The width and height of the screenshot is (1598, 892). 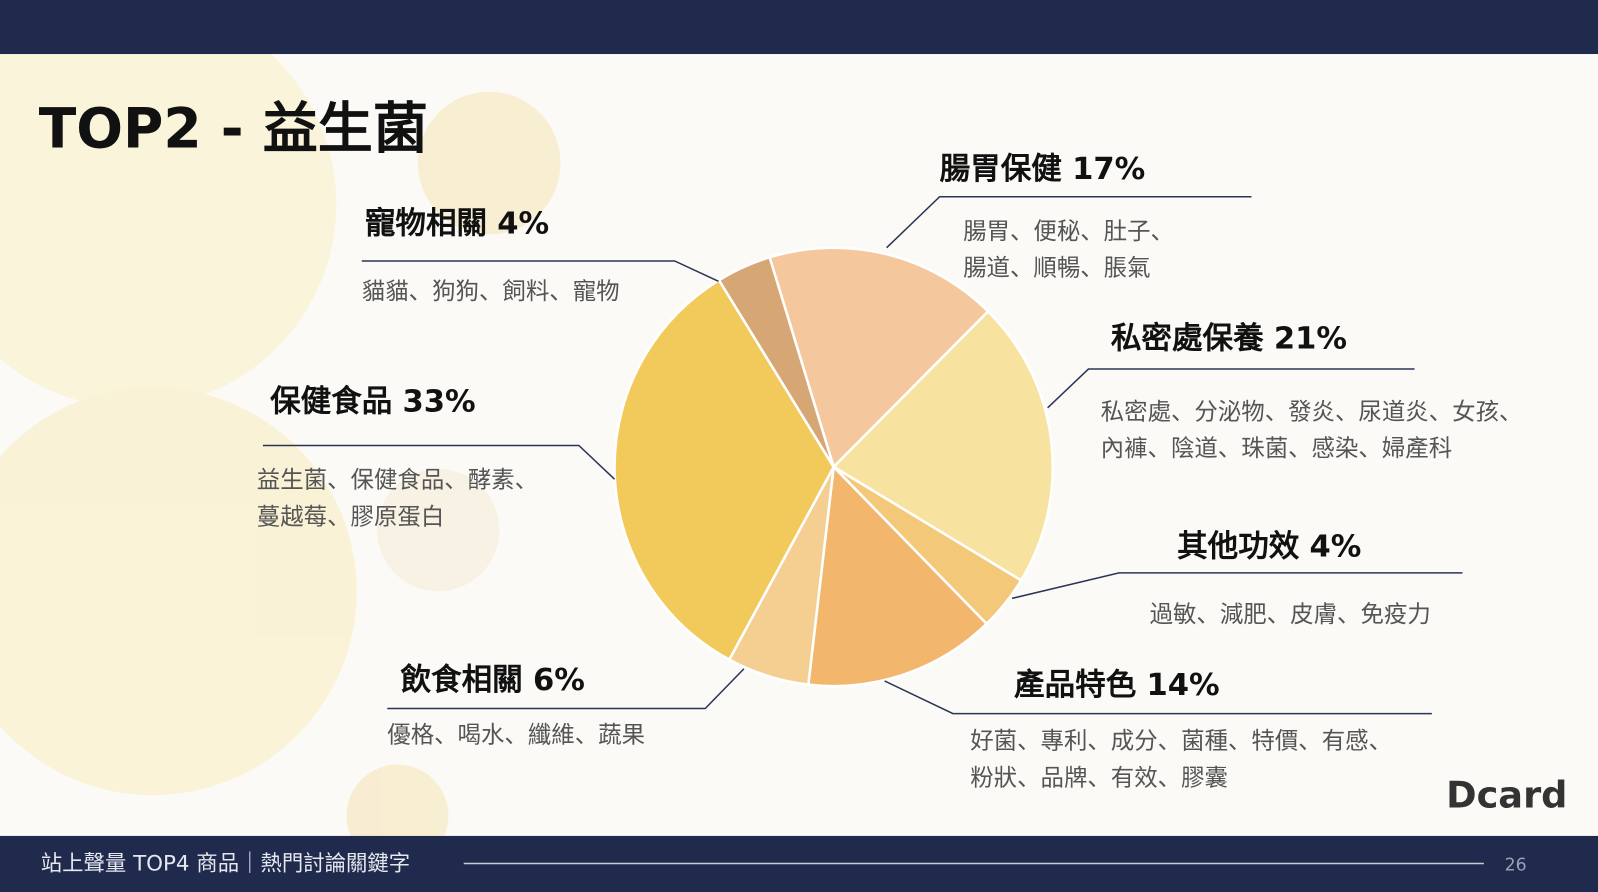 What do you see at coordinates (438, 401) in the screenshot?
I see `value-label: 33%` at bounding box center [438, 401].